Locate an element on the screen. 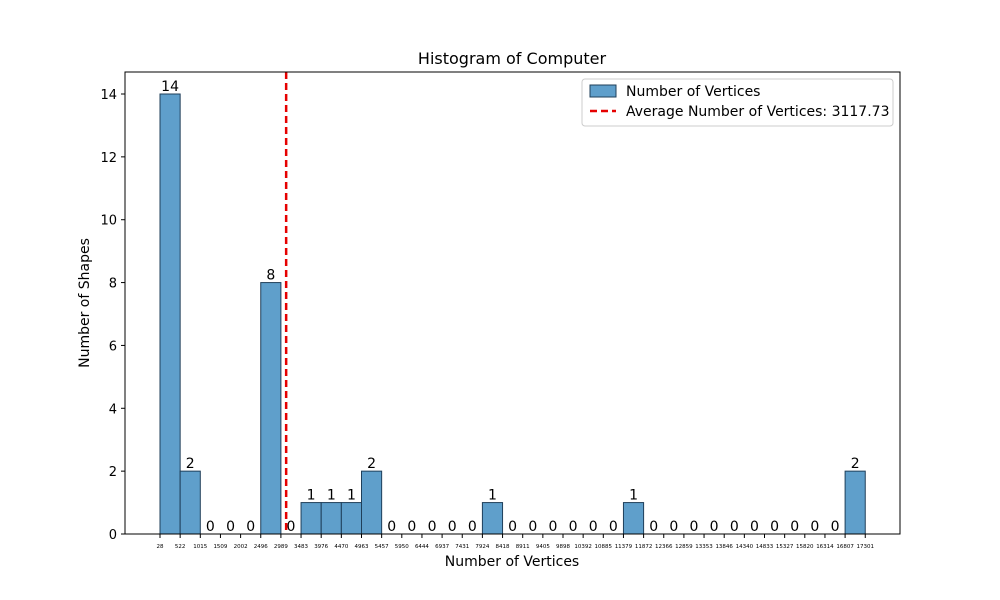 This screenshot has width=1000, height=600. y-axis-label: Number of Shapes is located at coordinates (85, 303).